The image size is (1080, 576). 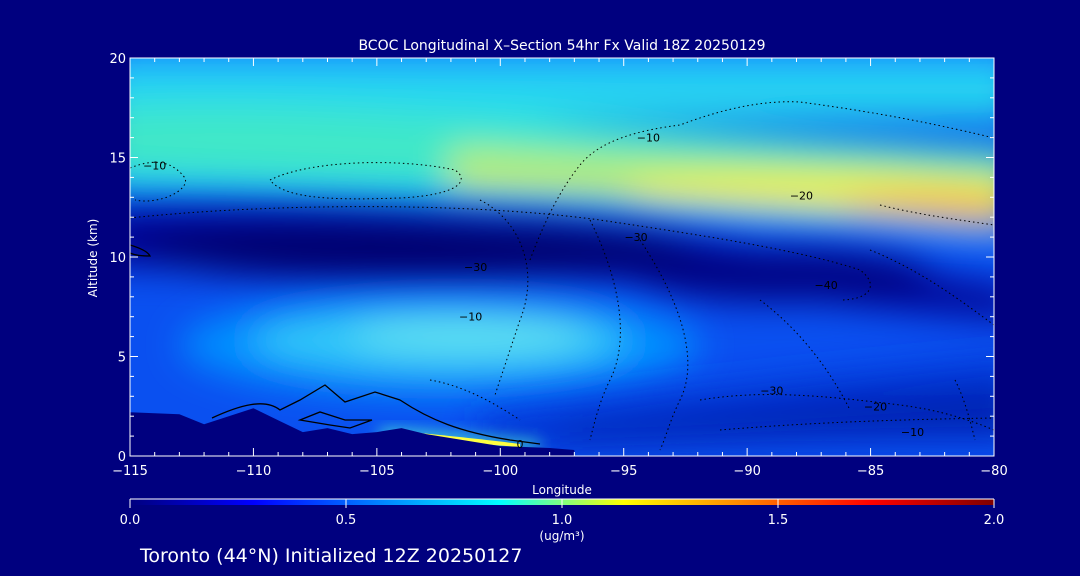 I want to click on colorbar-tick-label: 2.0, so click(x=994, y=520).